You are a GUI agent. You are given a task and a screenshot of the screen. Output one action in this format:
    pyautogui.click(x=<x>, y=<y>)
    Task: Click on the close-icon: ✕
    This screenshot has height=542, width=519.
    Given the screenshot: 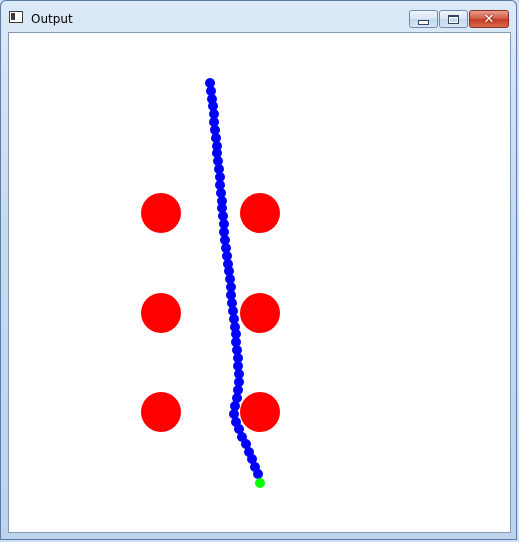 What is the action you would take?
    pyautogui.click(x=489, y=19)
    